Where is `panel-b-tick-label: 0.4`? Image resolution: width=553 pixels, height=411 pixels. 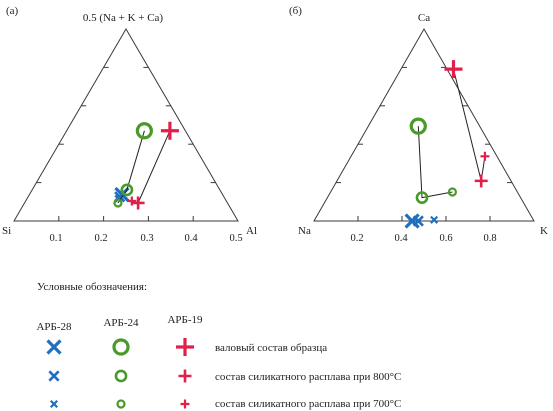
panel-b-tick-label: 0.4 is located at coordinates (401, 238).